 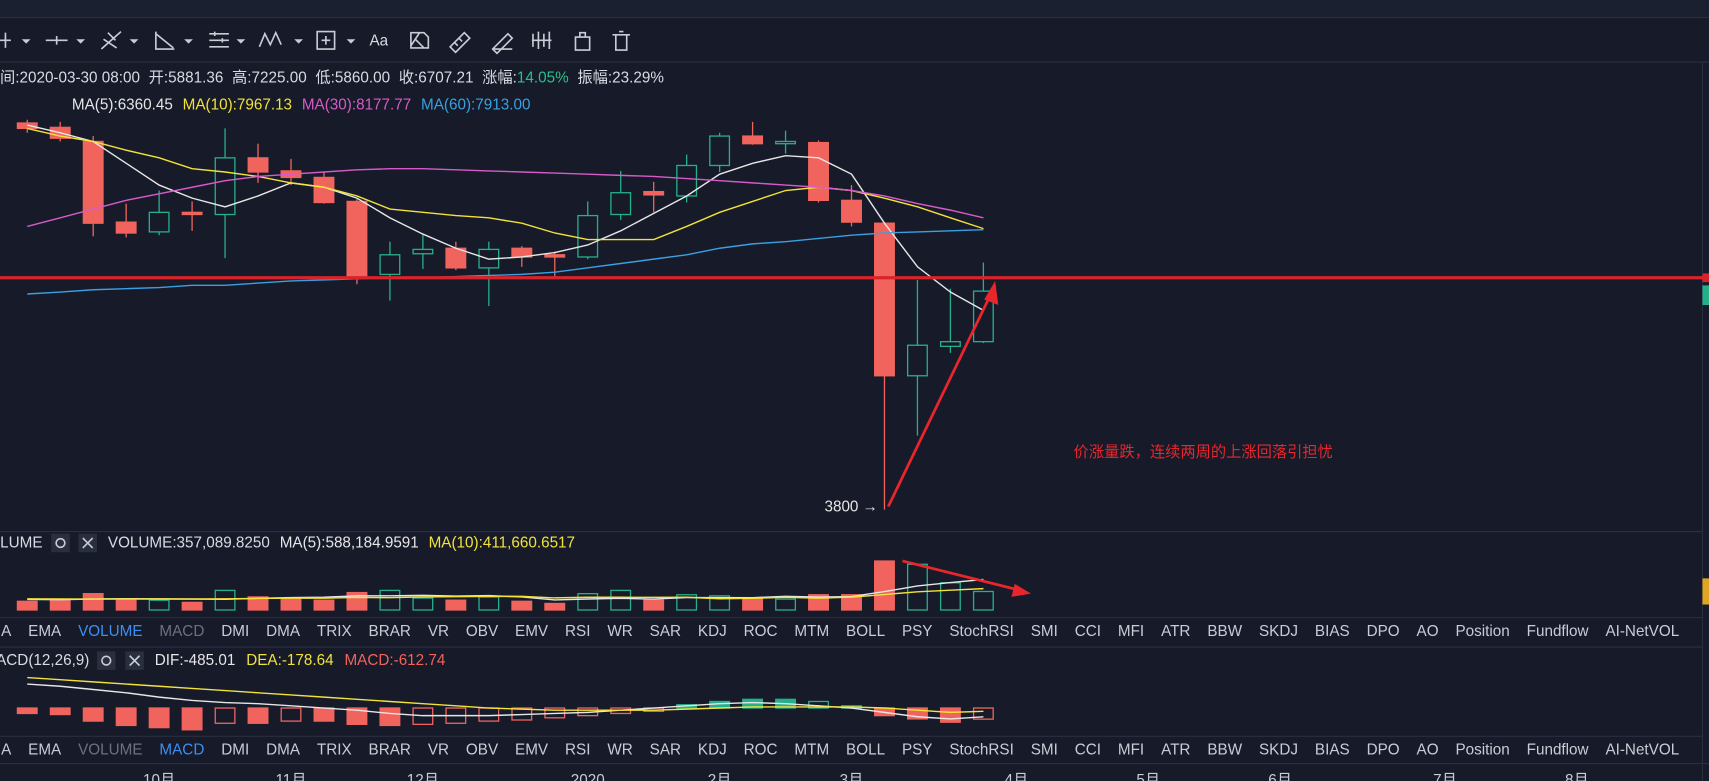 What do you see at coordinates (505, 695) in the screenshot?
I see `macd-line` at bounding box center [505, 695].